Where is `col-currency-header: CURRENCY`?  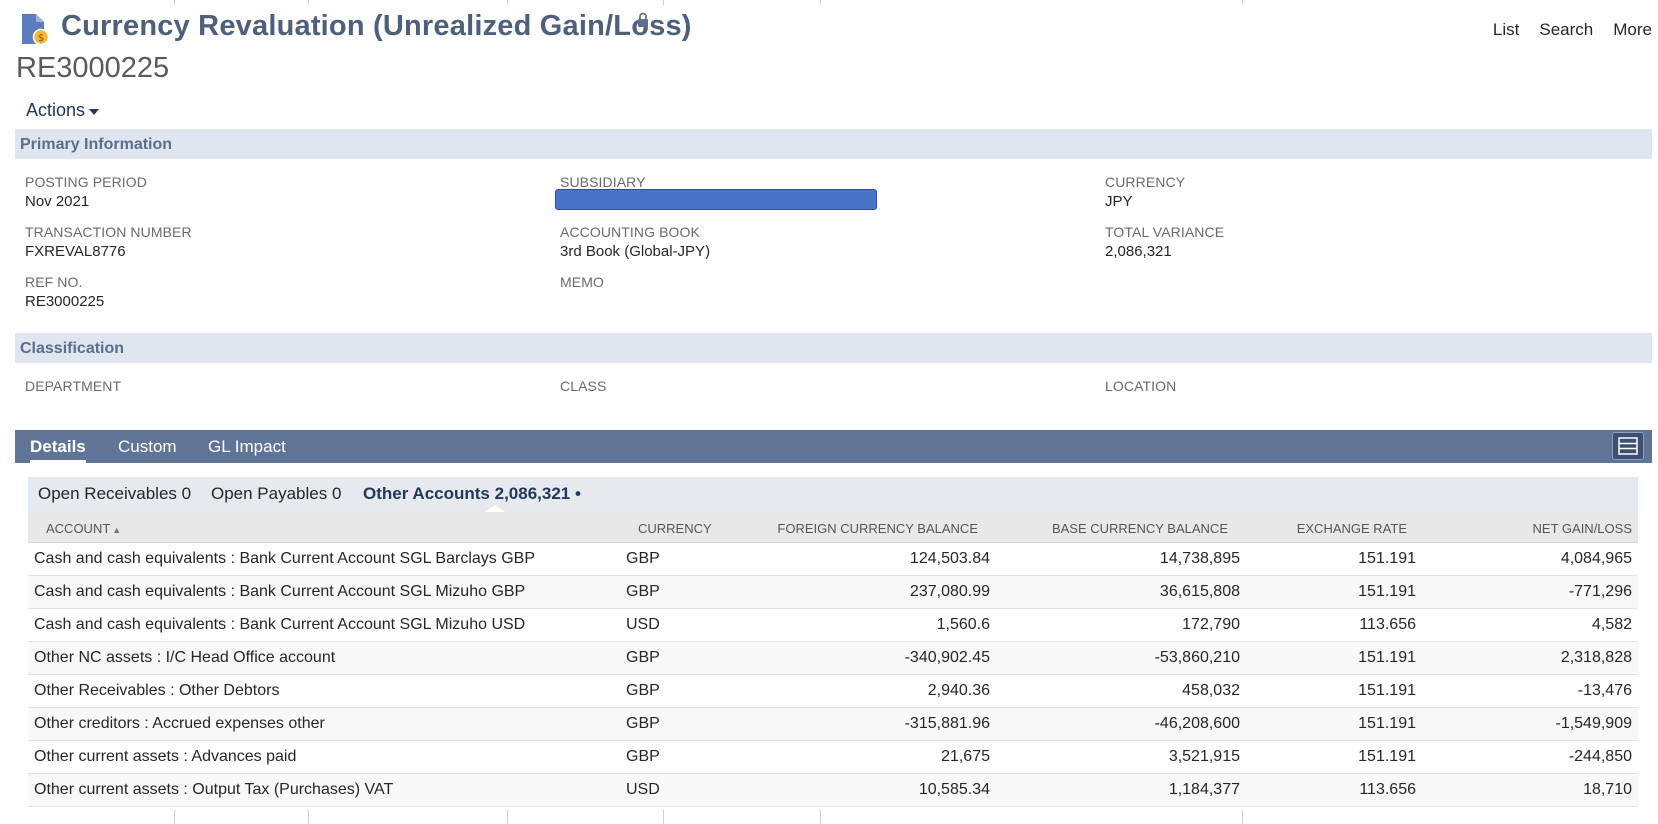 col-currency-header: CURRENCY is located at coordinates (675, 528).